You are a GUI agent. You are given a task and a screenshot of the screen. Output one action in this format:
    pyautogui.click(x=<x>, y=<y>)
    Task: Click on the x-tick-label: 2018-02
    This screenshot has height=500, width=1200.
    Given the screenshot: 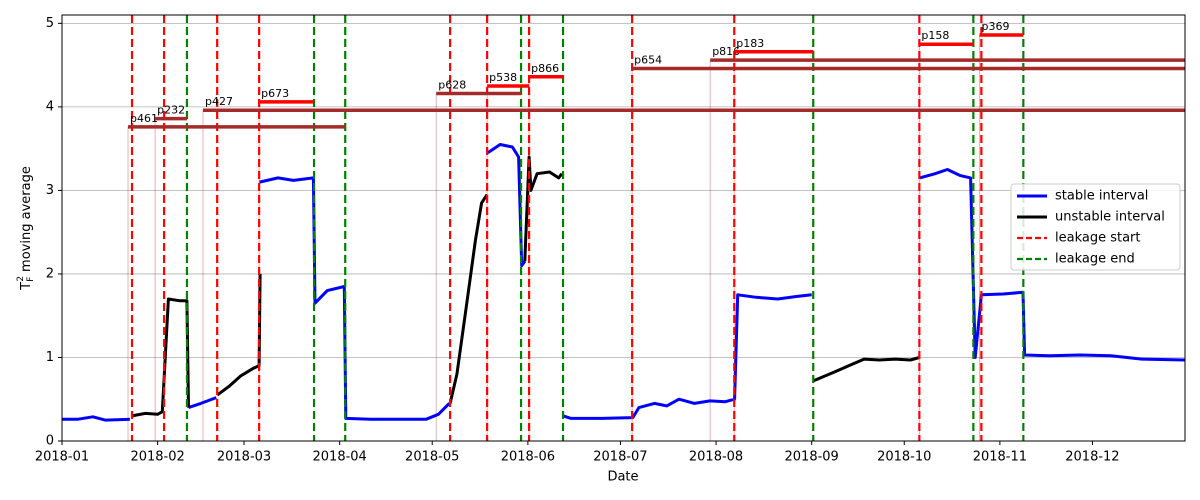 What is the action you would take?
    pyautogui.click(x=157, y=457)
    